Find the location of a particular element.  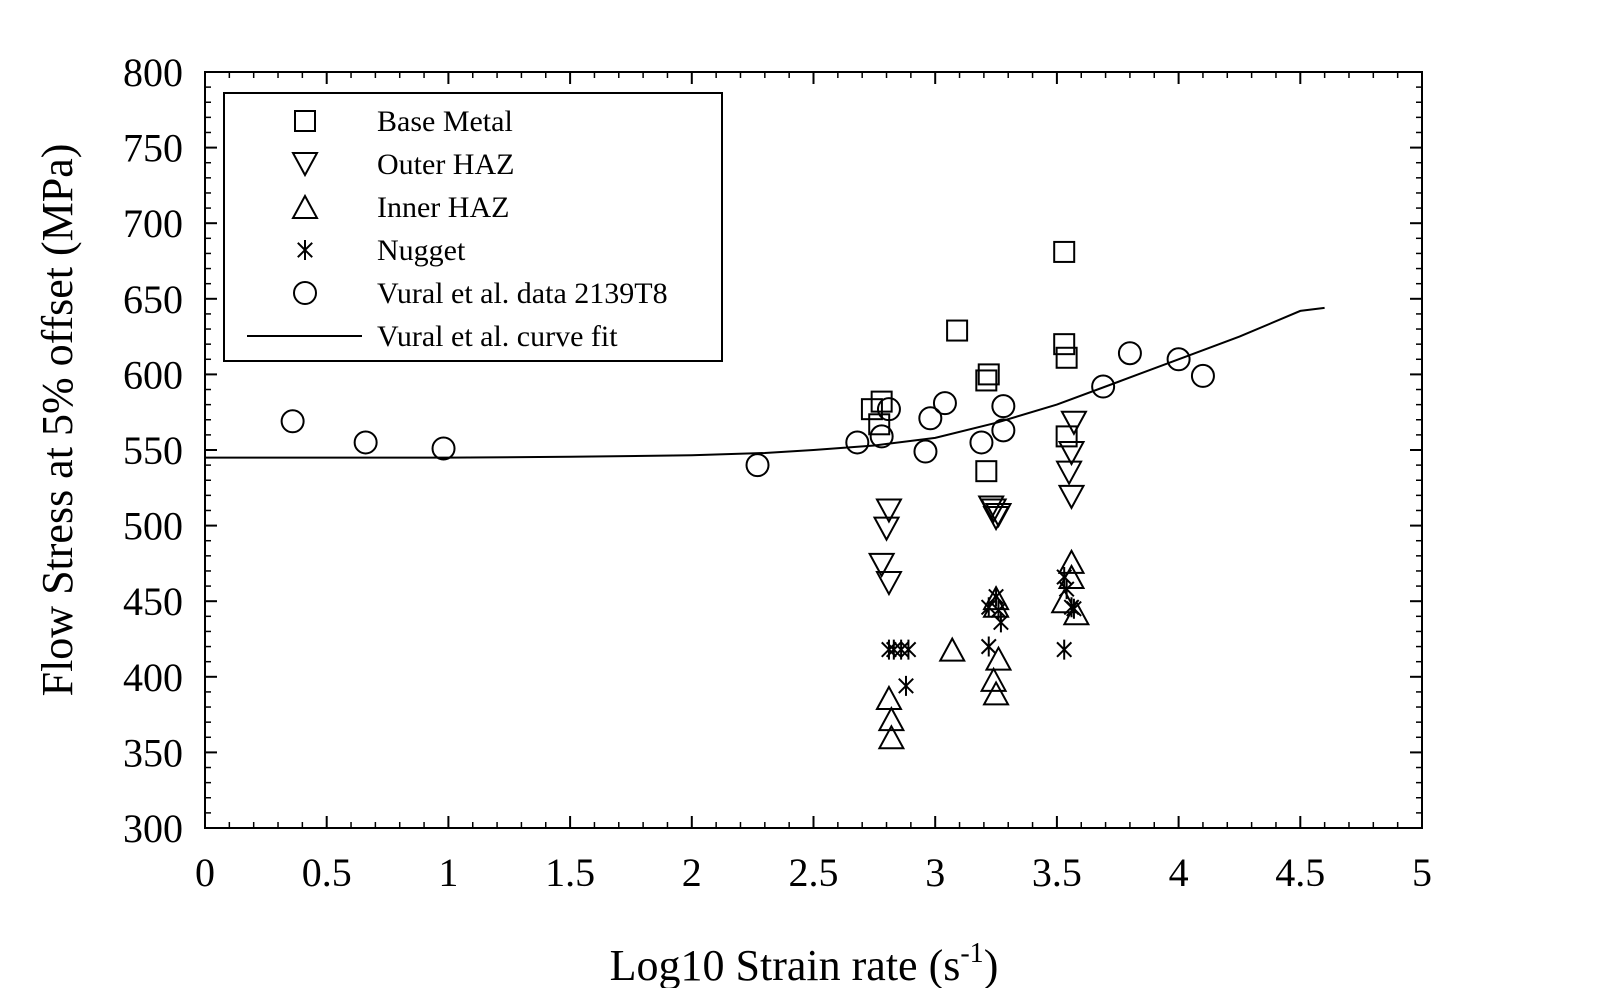

legend-entry-inner-haz-swatch is located at coordinates (305, 206).